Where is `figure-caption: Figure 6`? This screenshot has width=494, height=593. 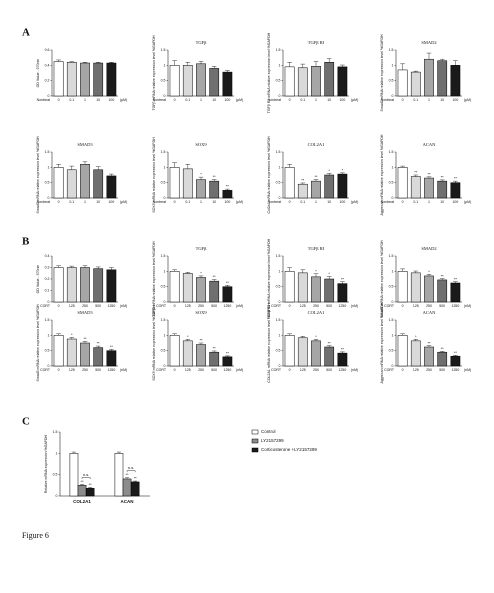 figure-caption: Figure 6 is located at coordinates (35, 535).